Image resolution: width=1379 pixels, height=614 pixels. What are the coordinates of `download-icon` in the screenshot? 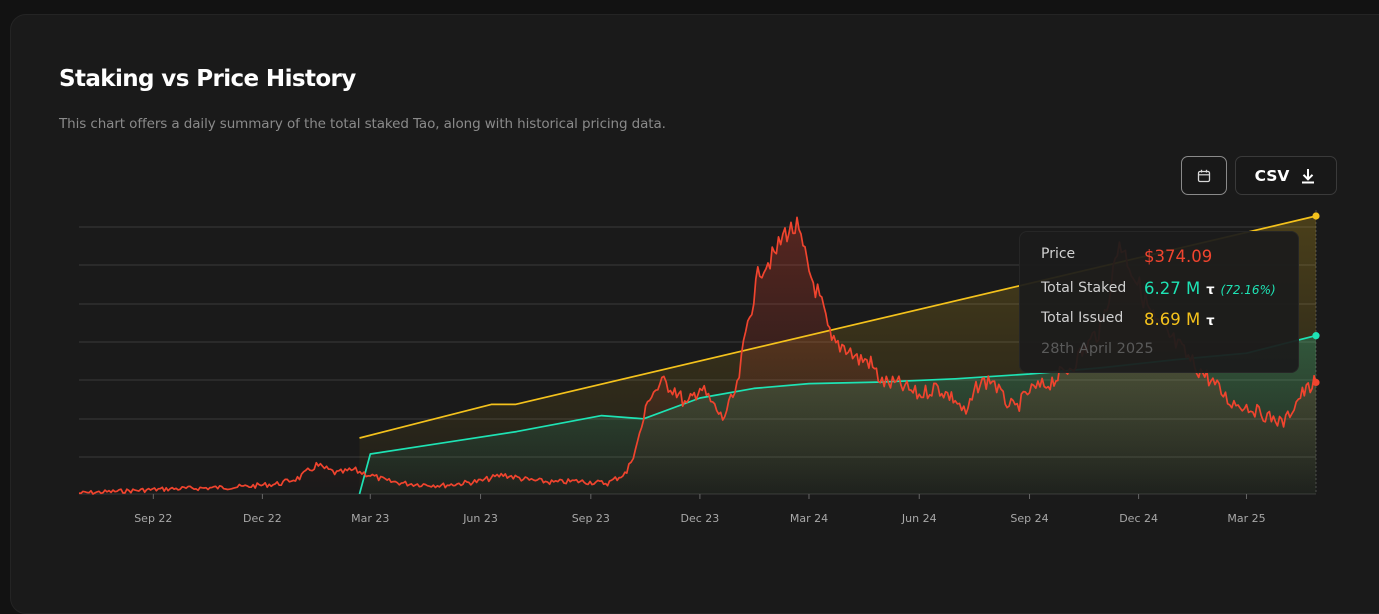 It's located at (1308, 175).